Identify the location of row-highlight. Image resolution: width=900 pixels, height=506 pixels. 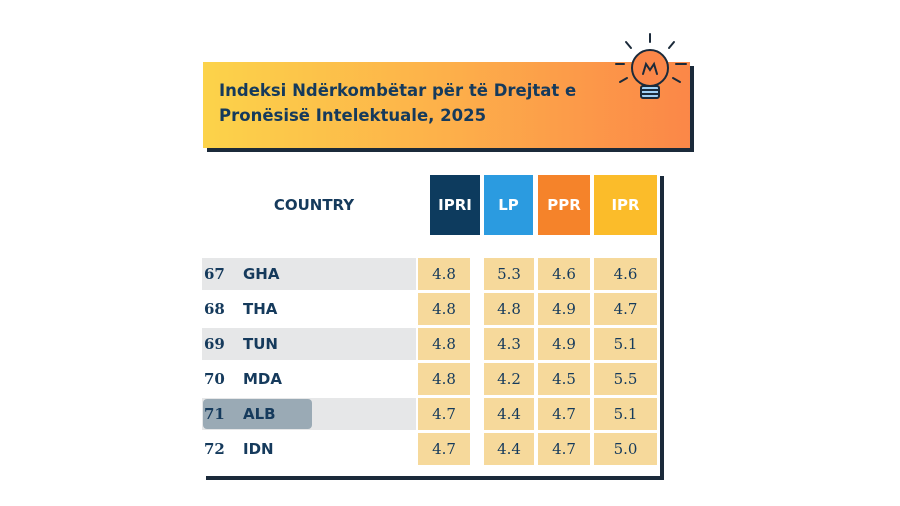
(257, 414).